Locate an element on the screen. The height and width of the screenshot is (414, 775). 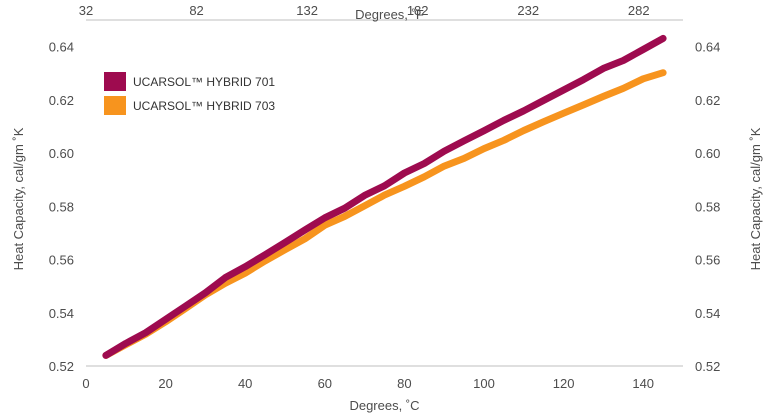
x2-tick-label: 282 is located at coordinates (639, 10).